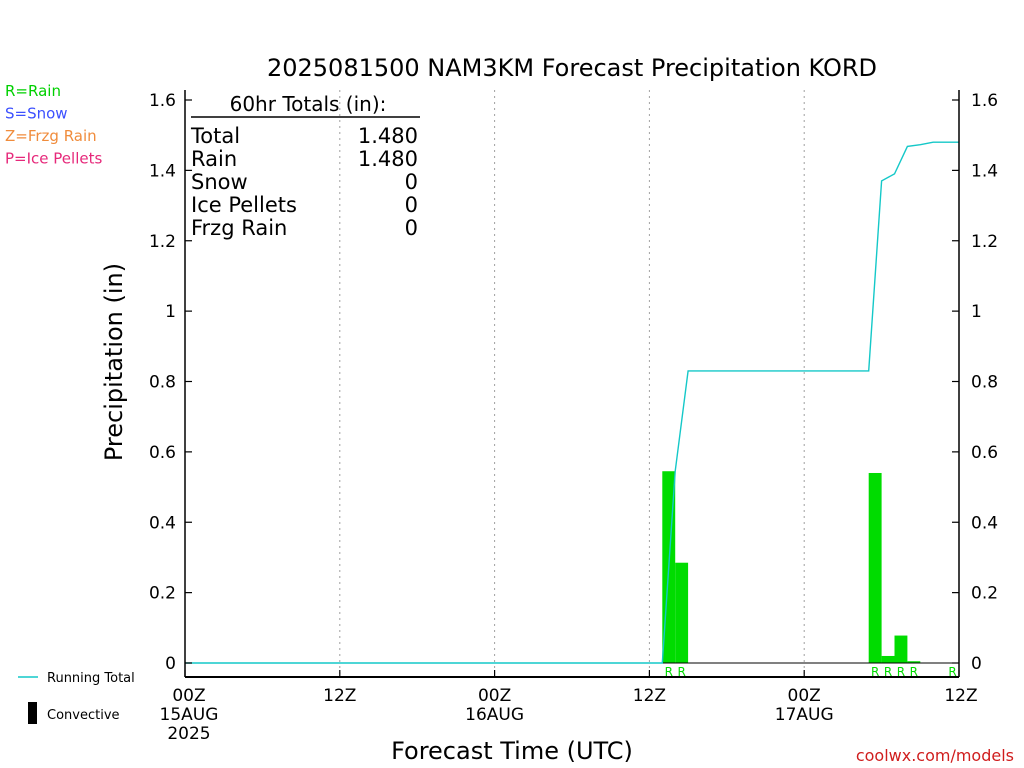 This screenshot has width=1024, height=768. I want to click on ptype-legend-item: Z=Frzg Rain, so click(51, 136).